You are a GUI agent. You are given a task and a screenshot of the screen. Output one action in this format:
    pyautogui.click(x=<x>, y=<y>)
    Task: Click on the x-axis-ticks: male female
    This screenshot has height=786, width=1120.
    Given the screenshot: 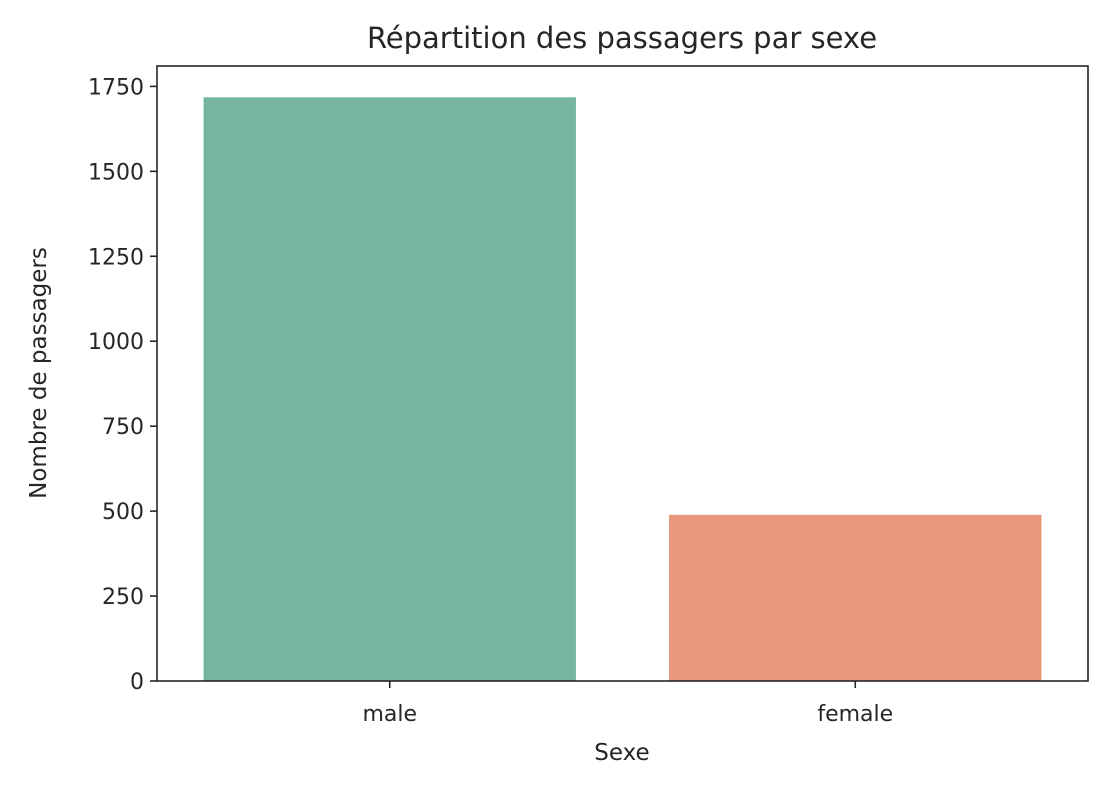 What is the action you would take?
    pyautogui.click(x=627, y=704)
    